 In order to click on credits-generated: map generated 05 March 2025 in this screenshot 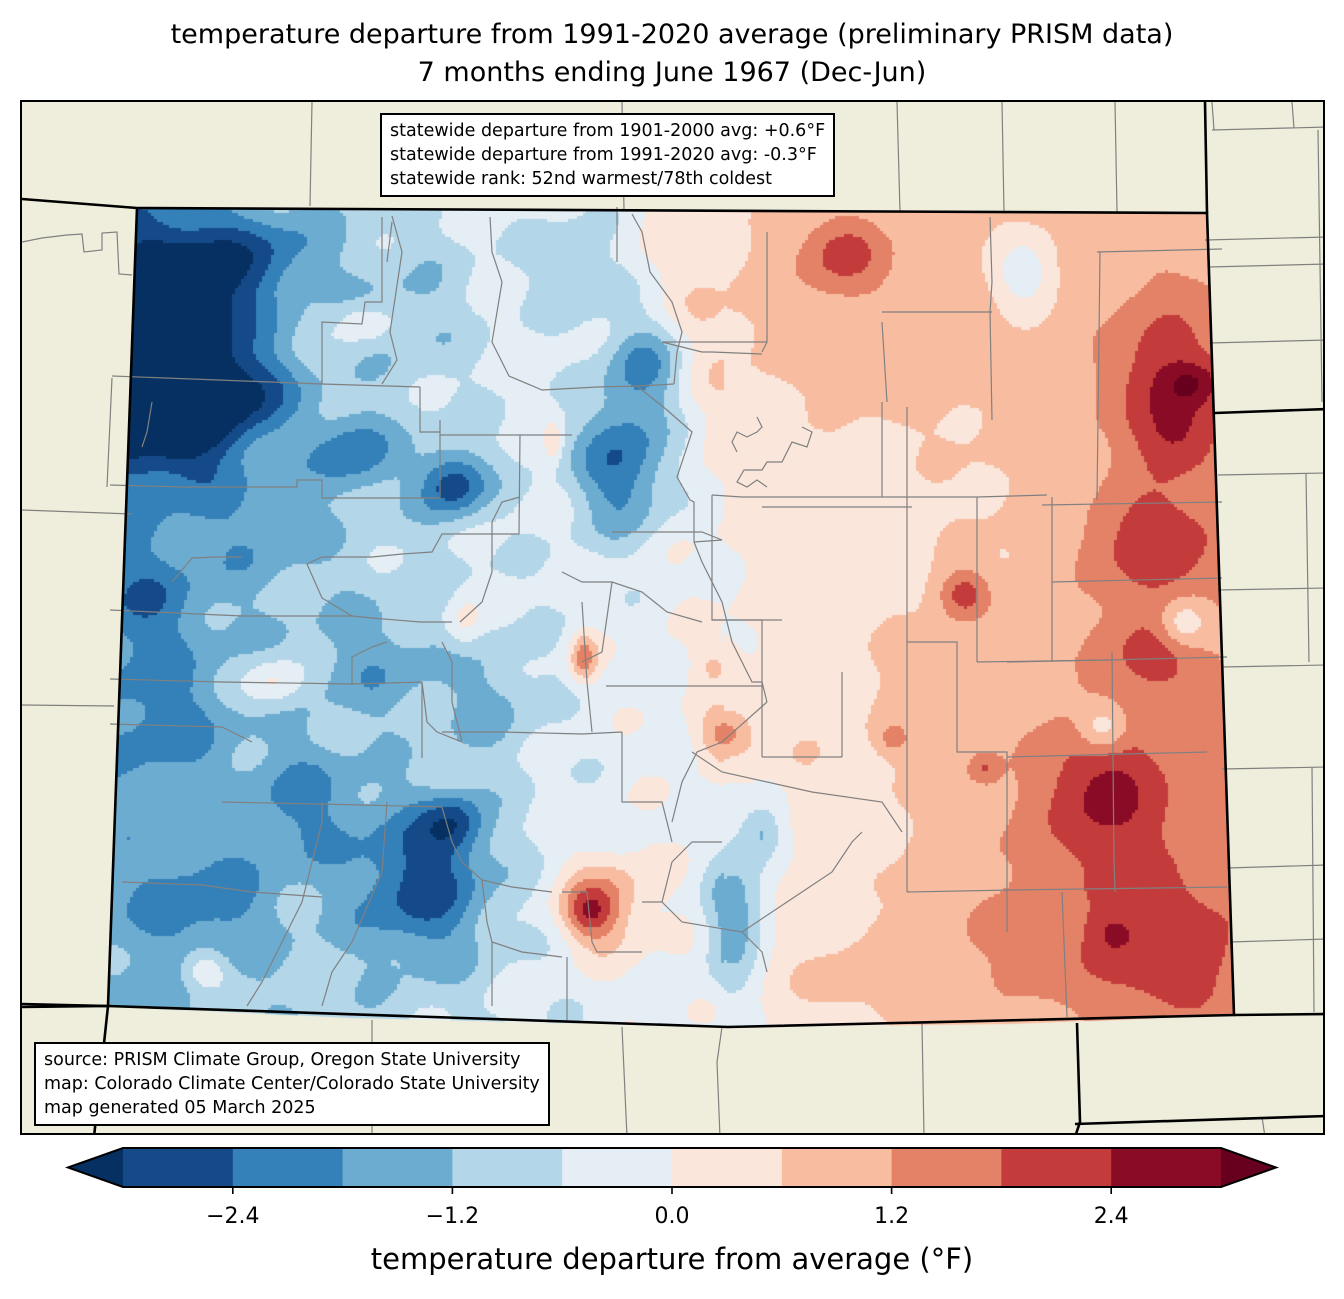, I will do `click(180, 1108)`.